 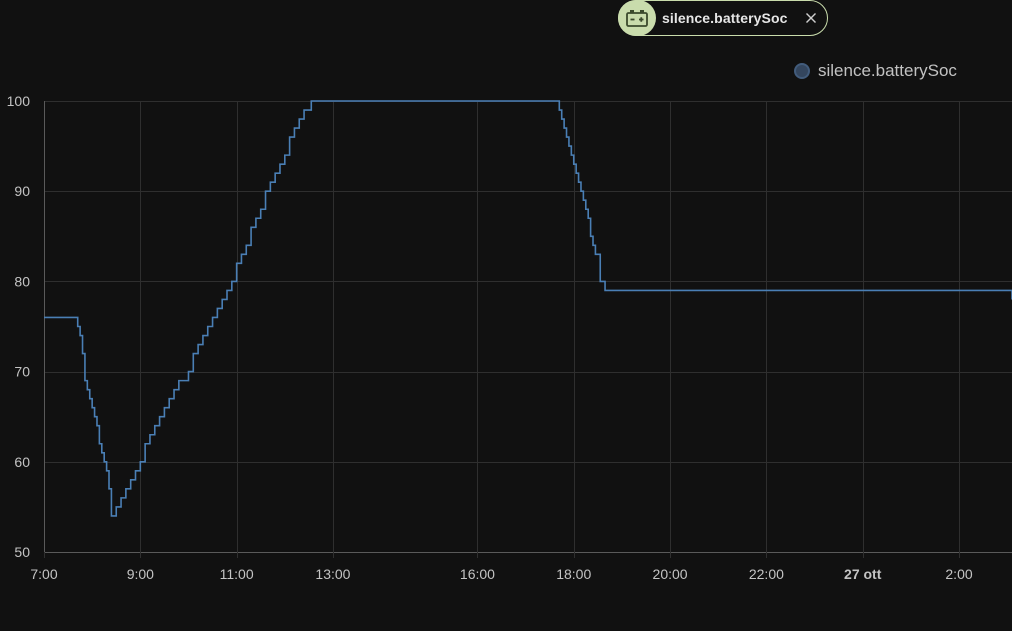 I want to click on x-tick-label: 16:00, so click(x=477, y=574).